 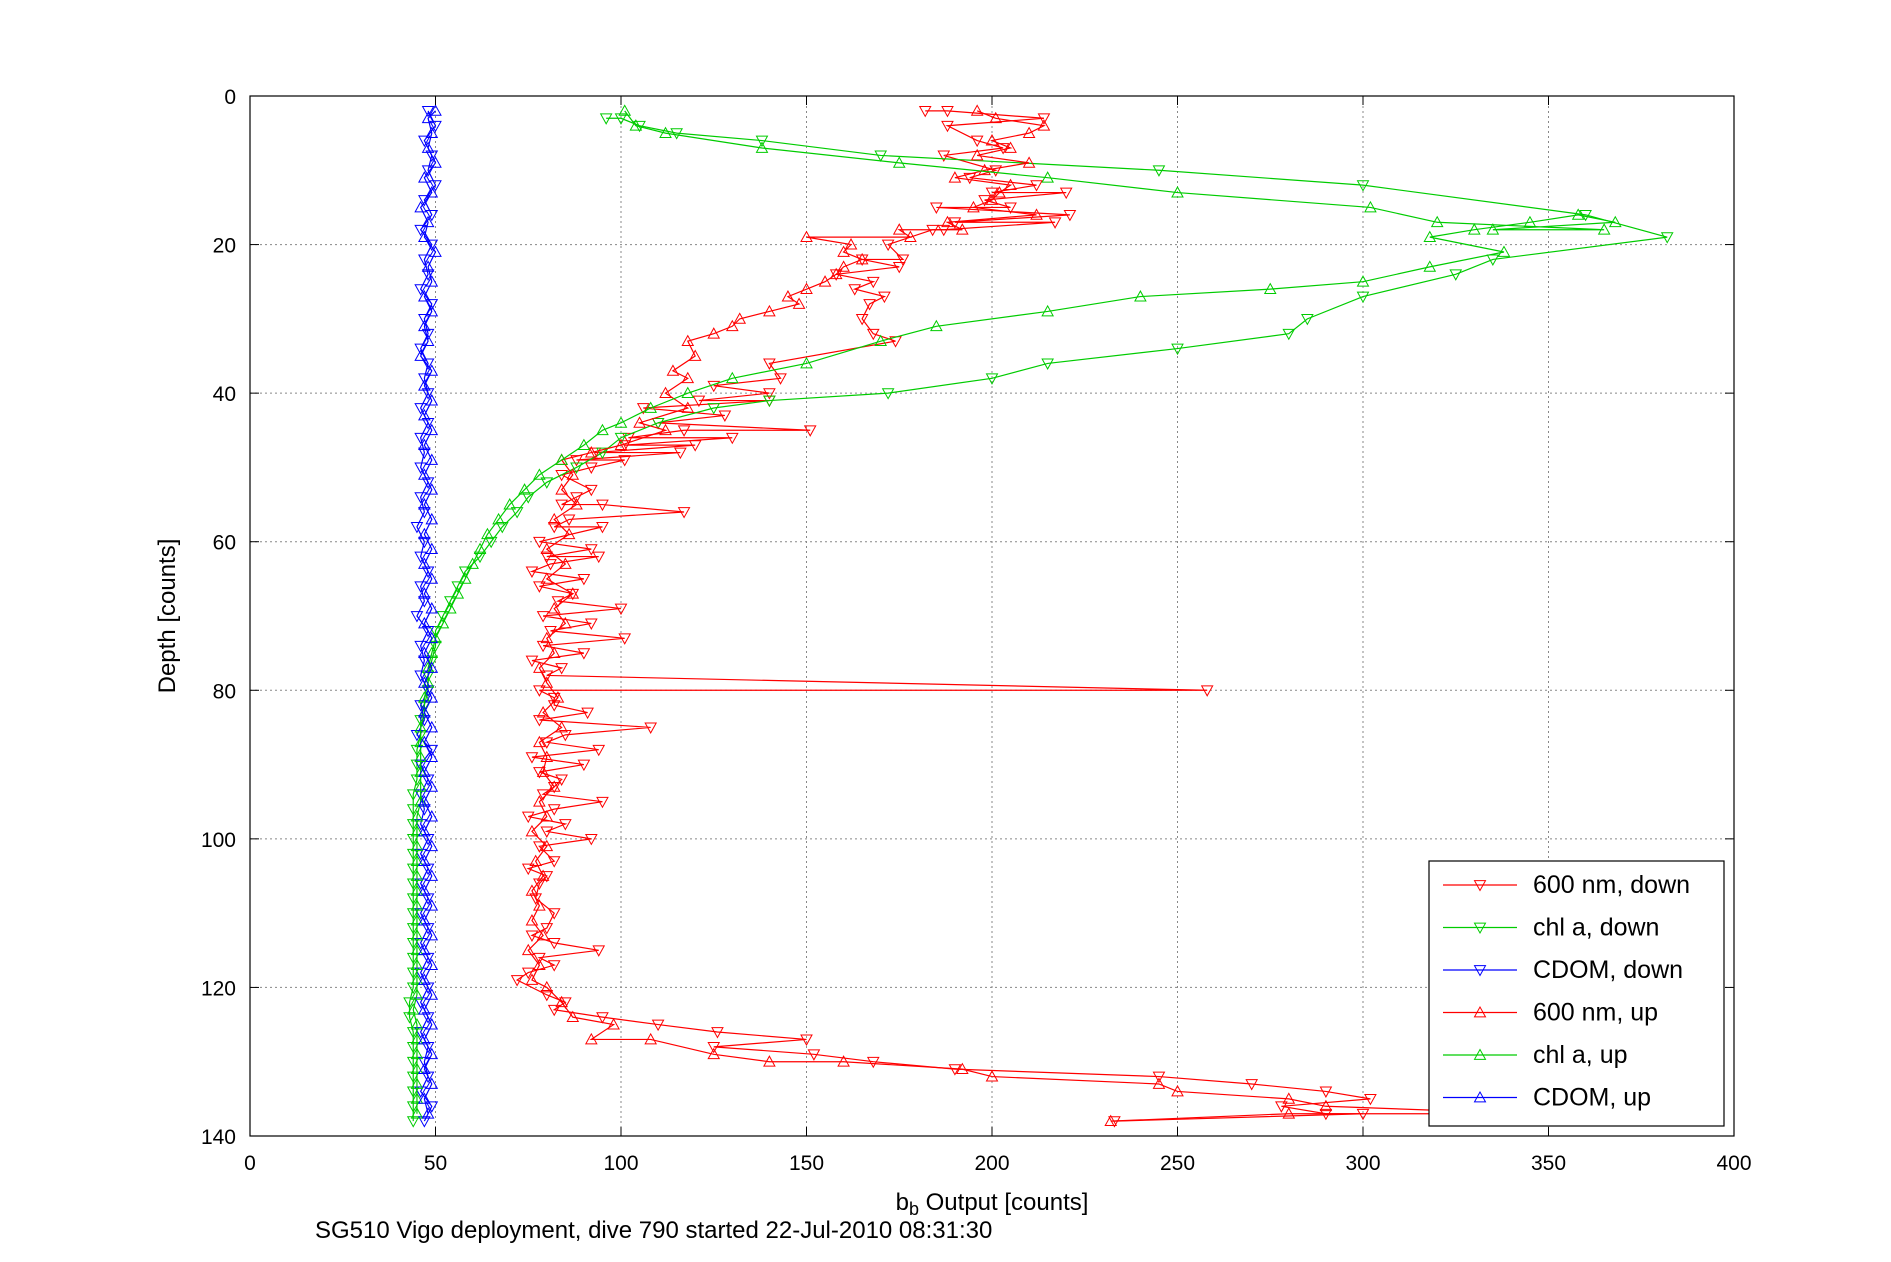 What do you see at coordinates (620, 1163) in the screenshot?
I see `x-tick-label: 100` at bounding box center [620, 1163].